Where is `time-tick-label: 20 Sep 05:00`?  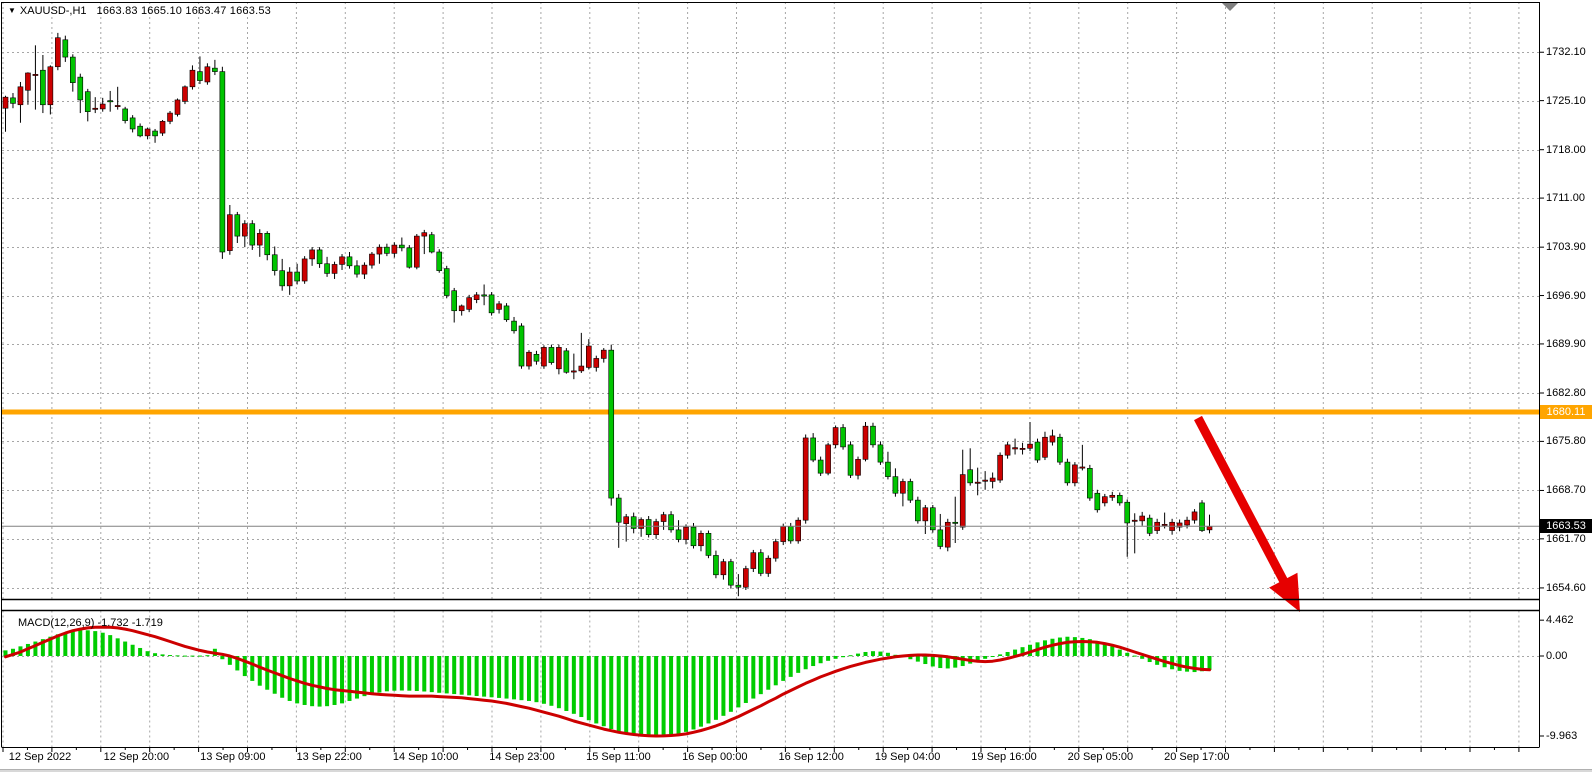
time-tick-label: 20 Sep 05:00 is located at coordinates (1100, 757).